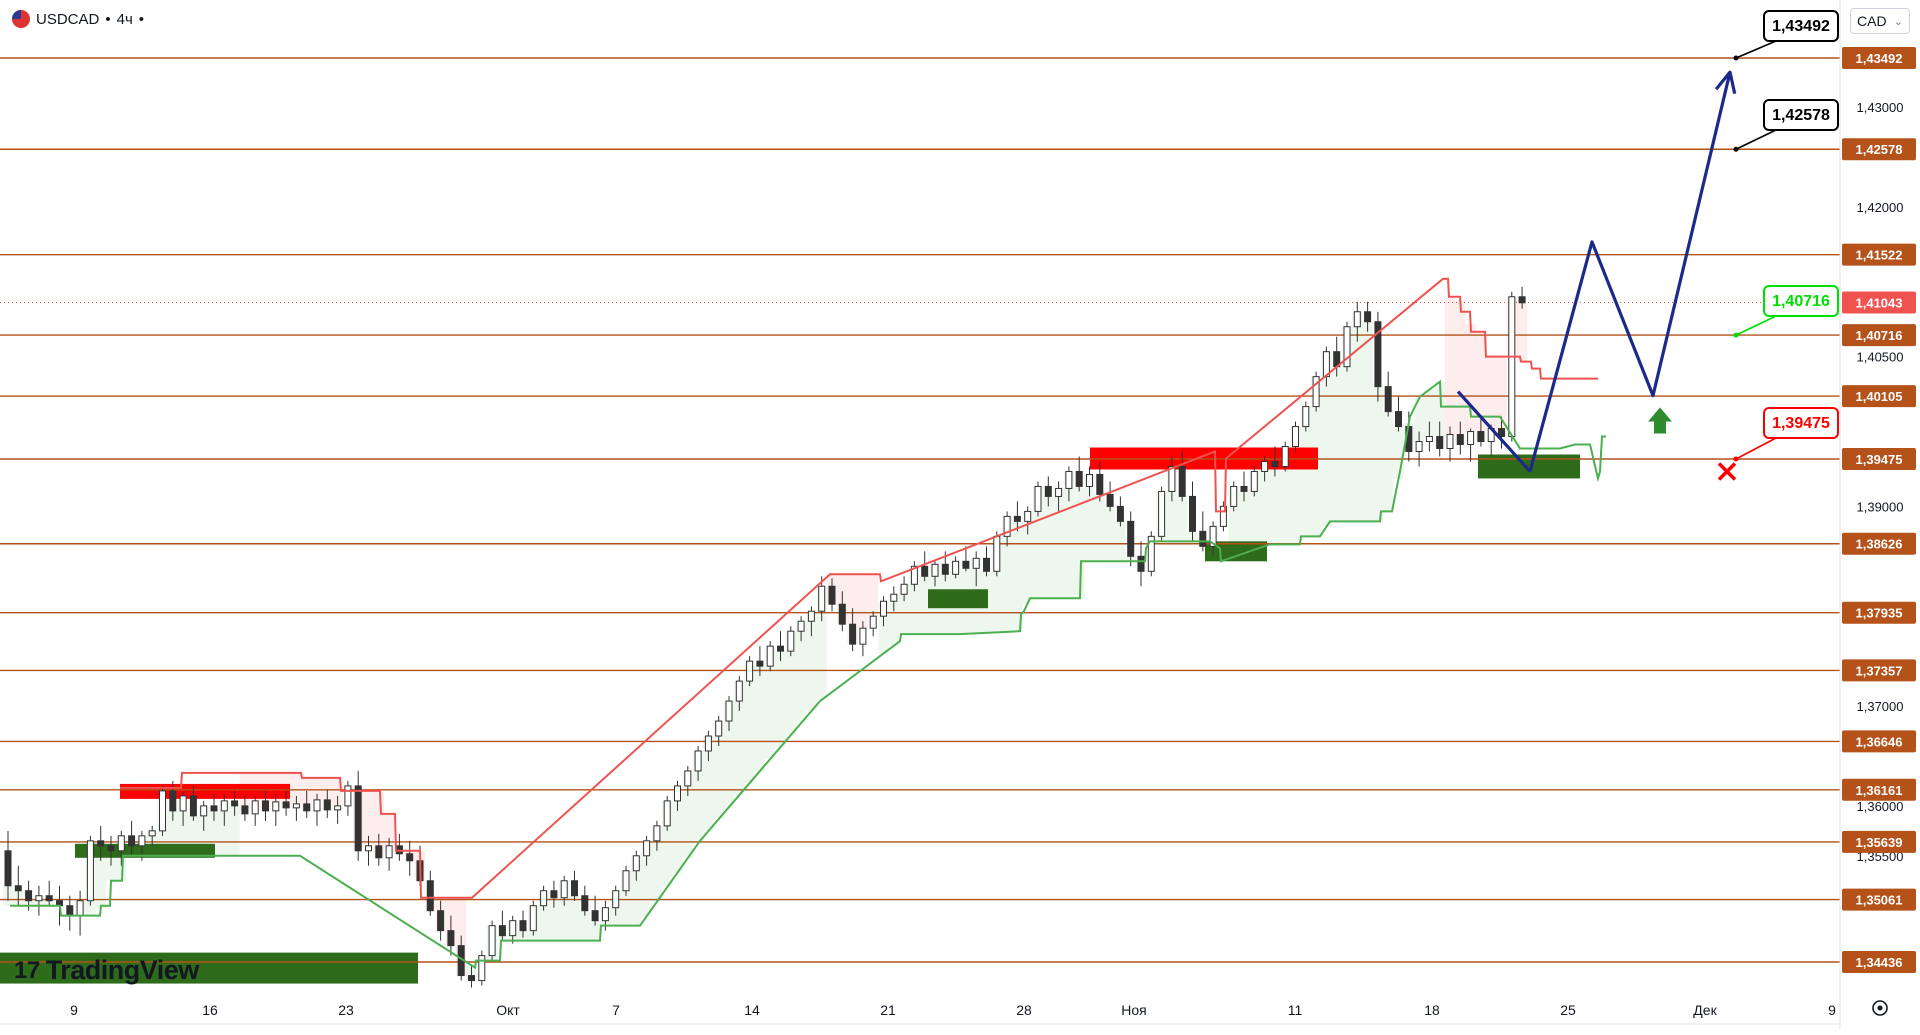  Describe the element at coordinates (1879, 543) in the screenshot. I see `level-price-label: 1,38626` at that location.